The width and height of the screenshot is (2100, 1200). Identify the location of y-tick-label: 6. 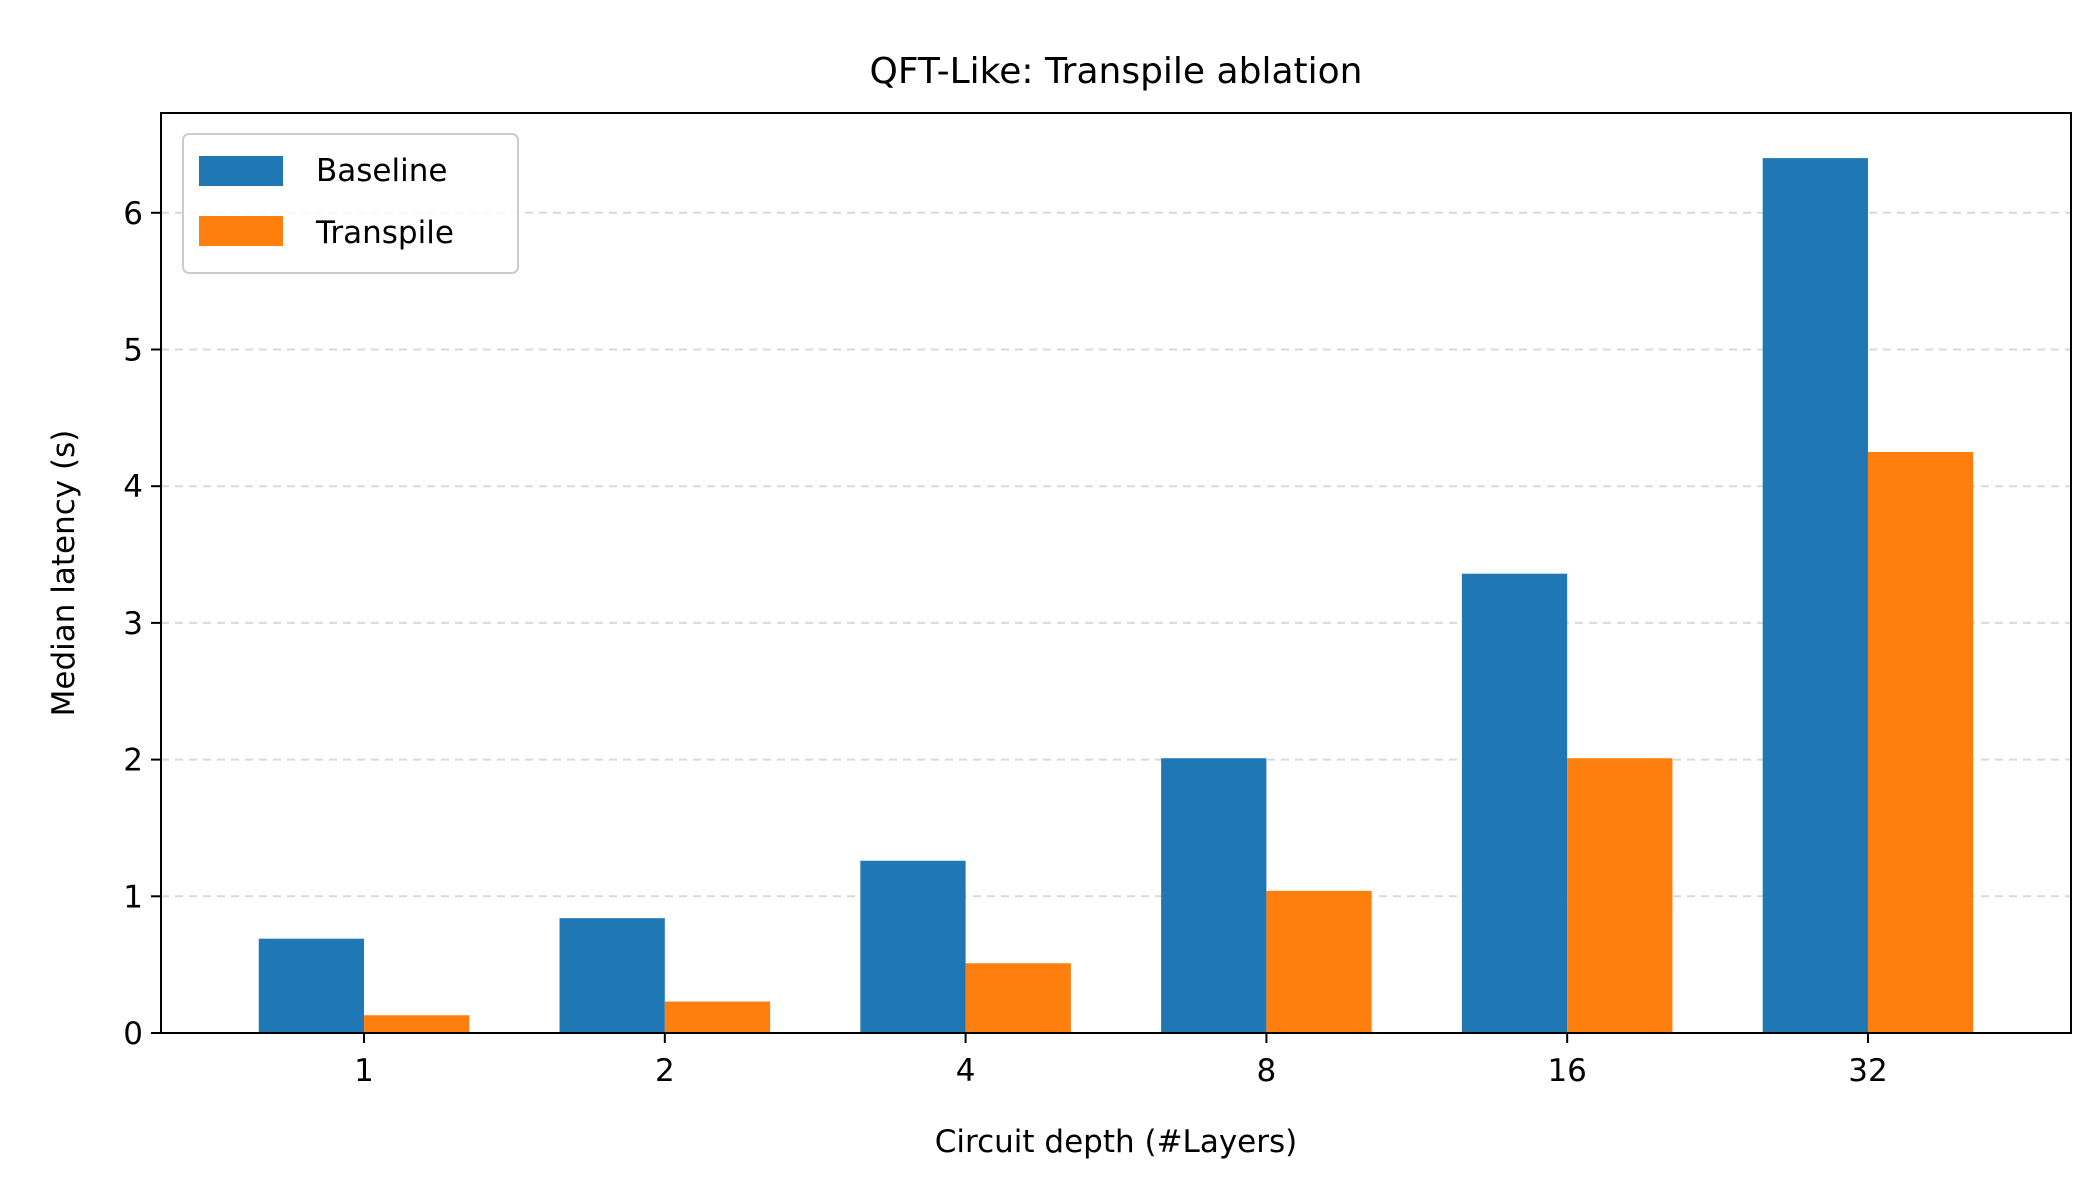
(133, 214).